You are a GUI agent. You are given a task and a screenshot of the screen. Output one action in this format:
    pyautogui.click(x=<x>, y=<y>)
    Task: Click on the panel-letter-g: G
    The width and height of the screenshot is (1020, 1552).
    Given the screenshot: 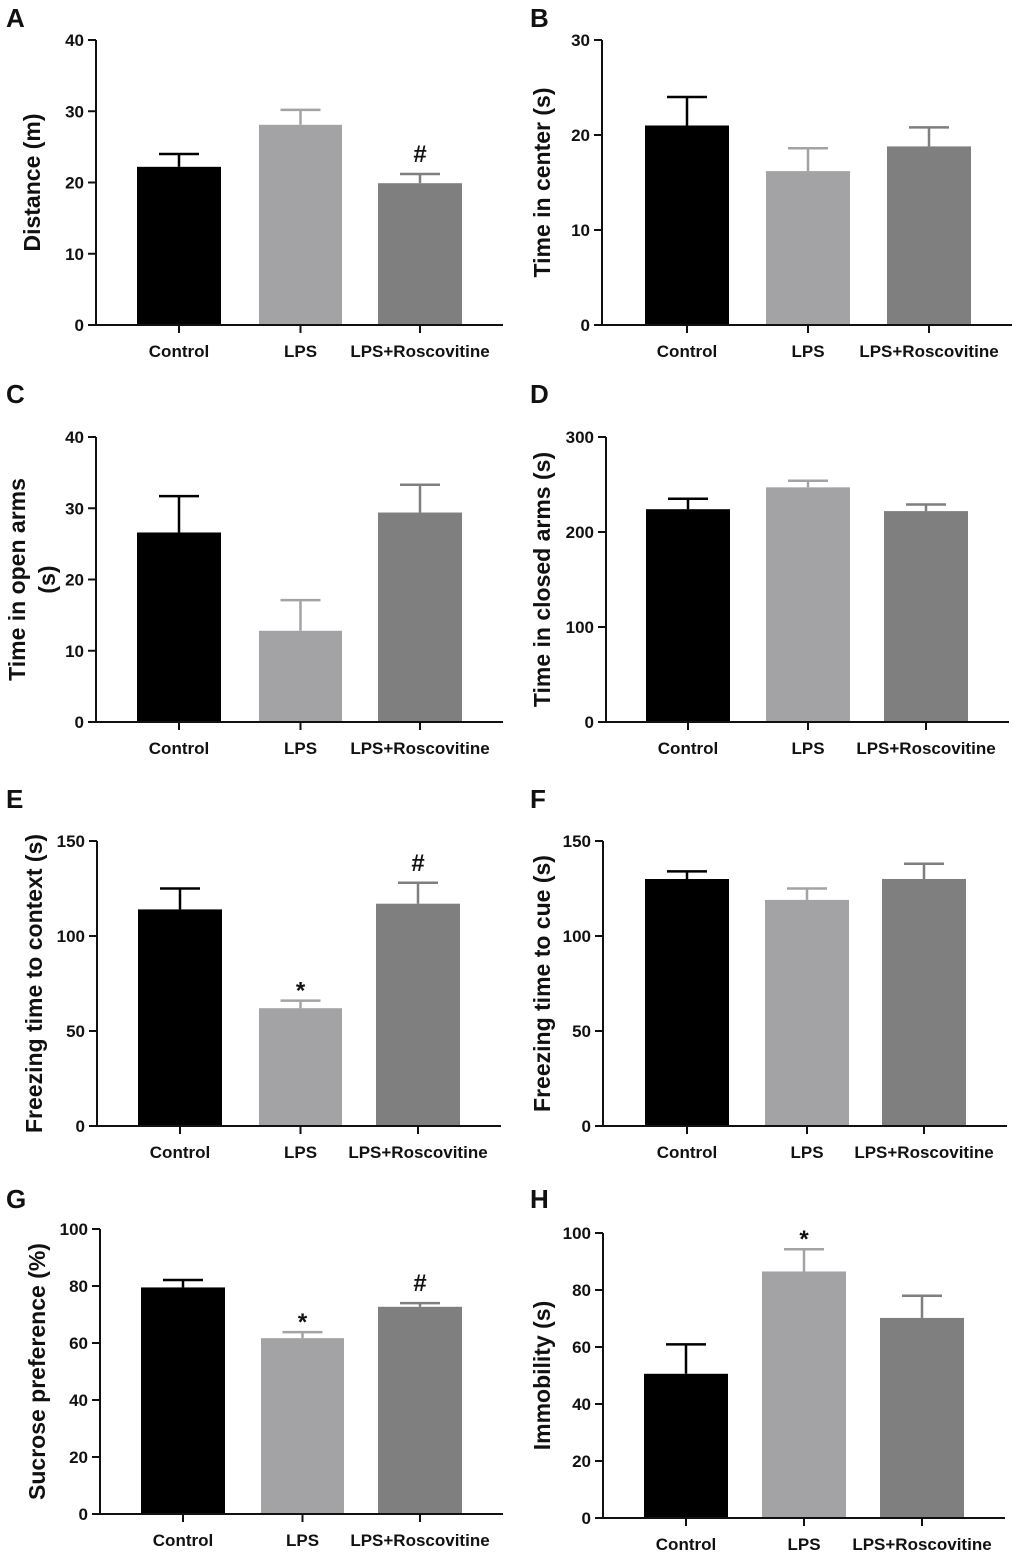 What is the action you would take?
    pyautogui.click(x=16, y=1199)
    